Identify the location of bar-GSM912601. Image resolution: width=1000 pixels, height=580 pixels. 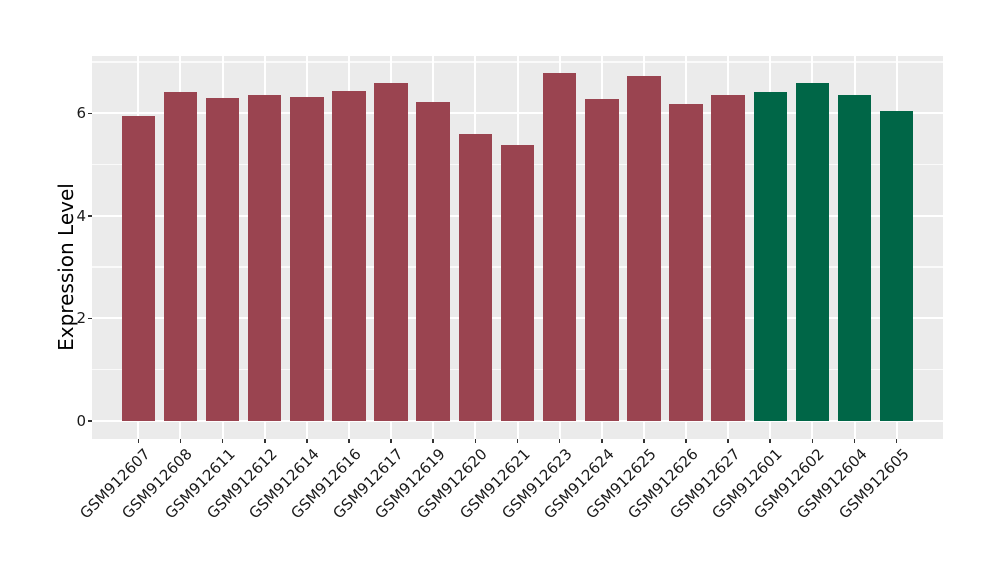
(770, 256).